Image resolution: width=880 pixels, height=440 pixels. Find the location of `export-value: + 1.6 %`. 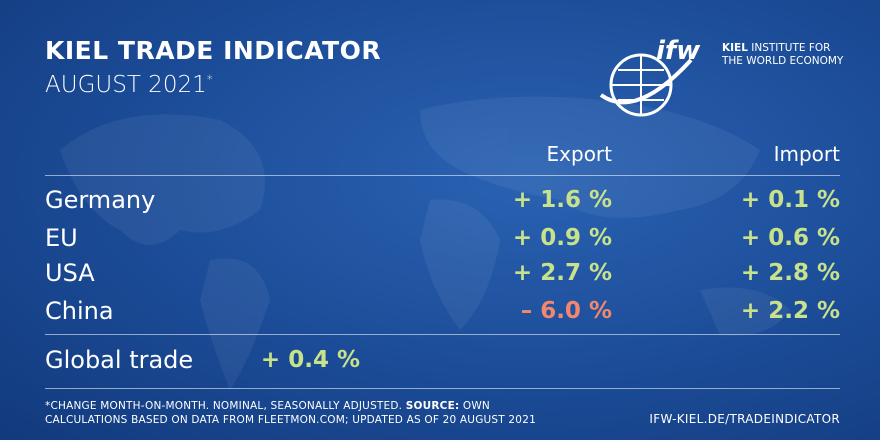

export-value: + 1.6 % is located at coordinates (562, 200).